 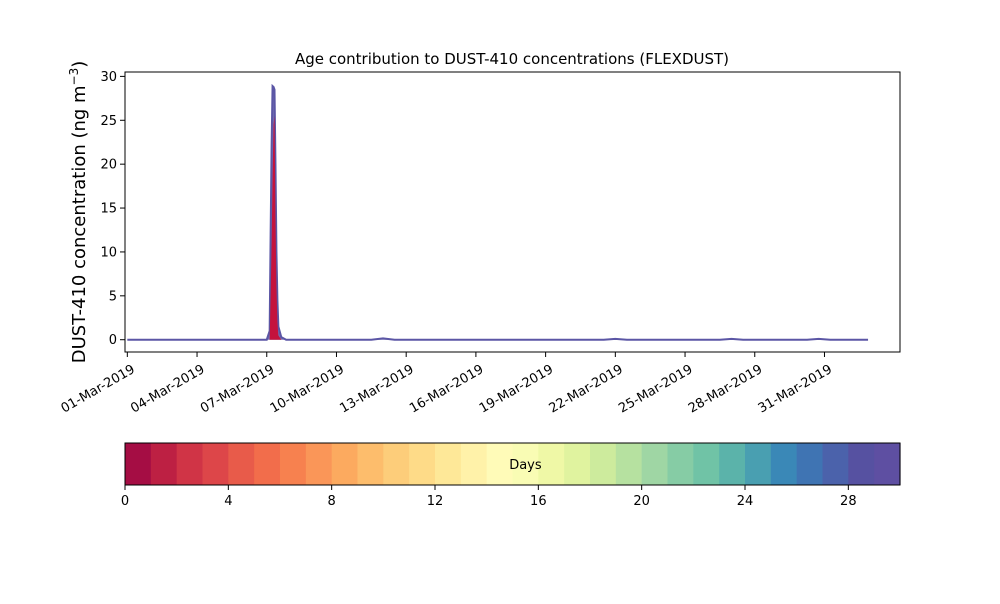 What do you see at coordinates (125, 501) in the screenshot?
I see `colorbar-tick-label: 0` at bounding box center [125, 501].